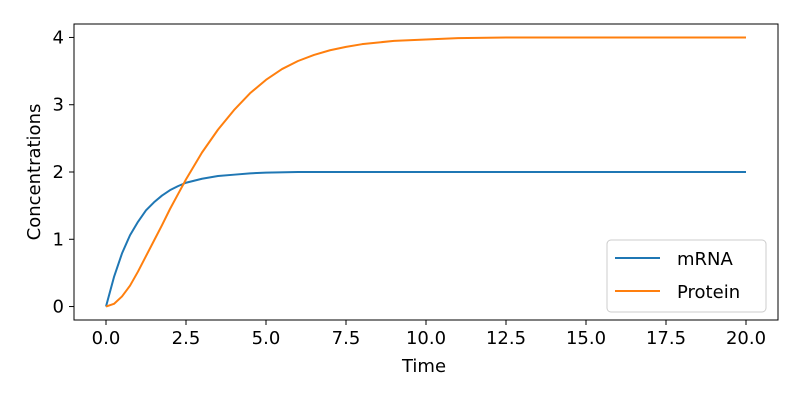 This screenshot has width=800, height=400. Describe the element at coordinates (106, 338) in the screenshot. I see `x-tick-label: 0.0` at that location.